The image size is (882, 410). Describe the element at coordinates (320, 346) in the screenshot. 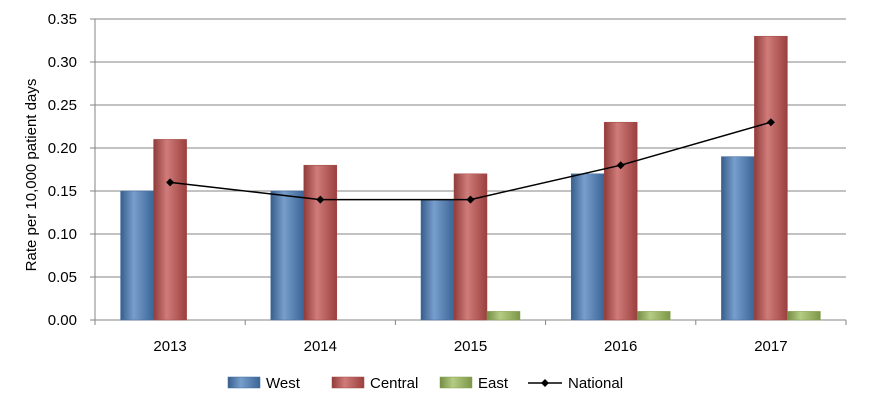

I see `x-tick-label: 2014` at that location.